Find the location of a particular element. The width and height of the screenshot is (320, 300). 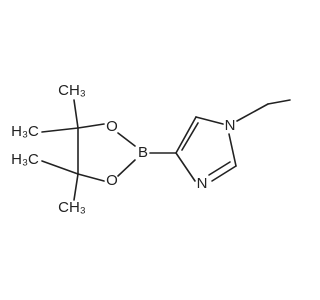

atom-label: B is located at coordinates (143, 152).